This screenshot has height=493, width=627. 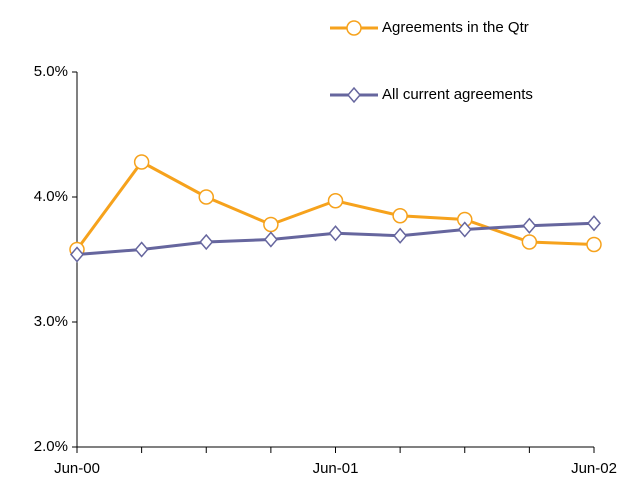 What do you see at coordinates (594, 468) in the screenshot?
I see `x-tick-label: Jun-02` at bounding box center [594, 468].